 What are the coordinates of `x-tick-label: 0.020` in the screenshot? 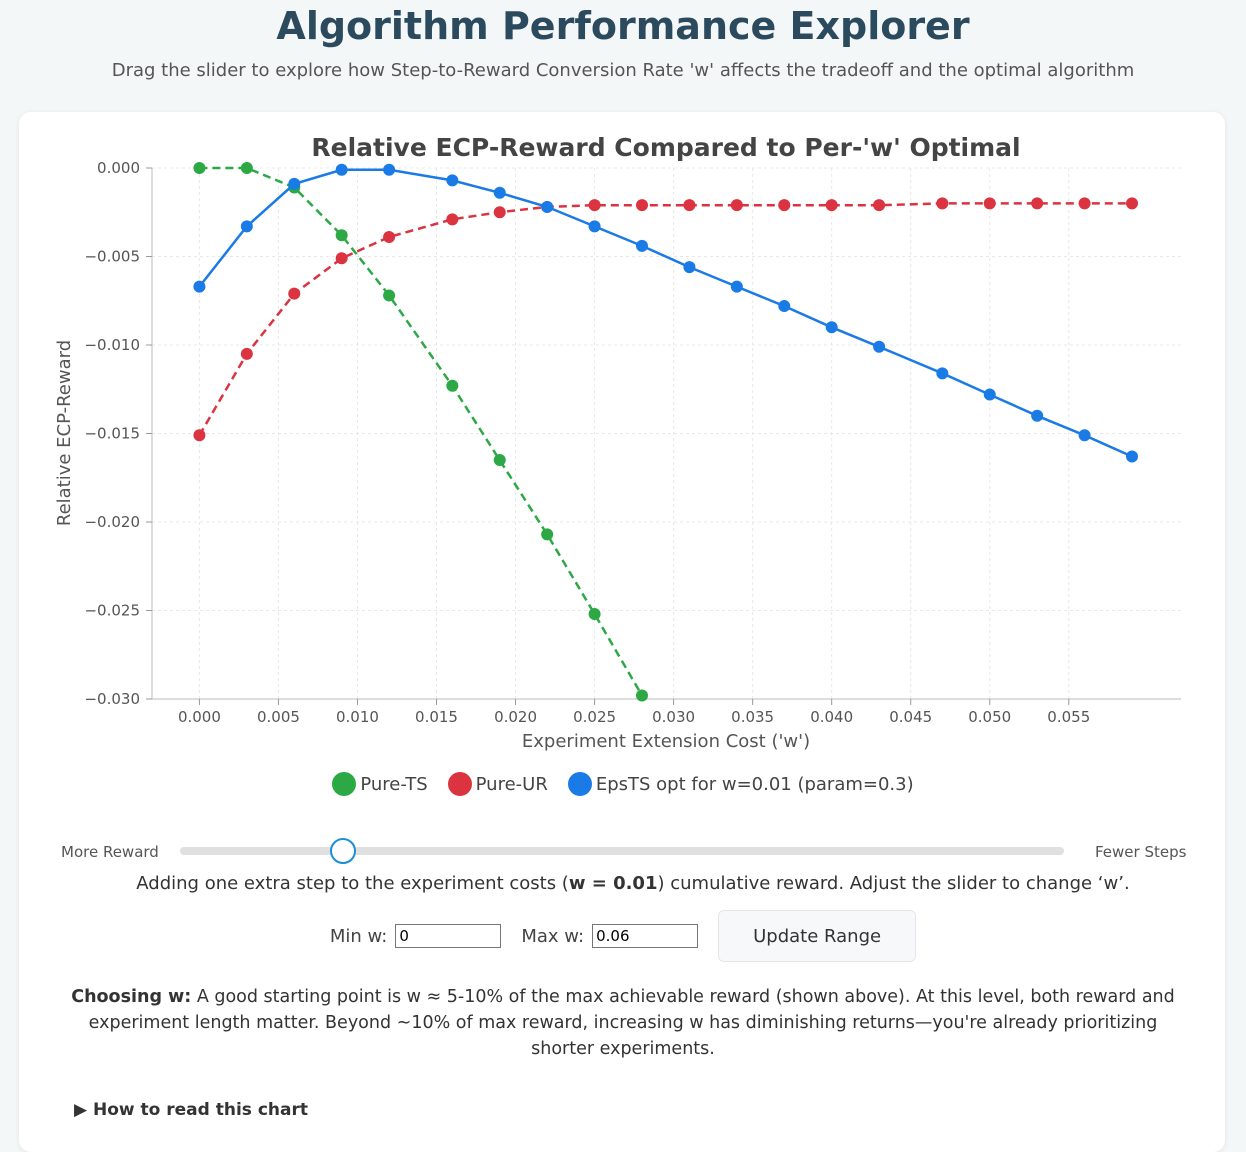 It's located at (515, 717).